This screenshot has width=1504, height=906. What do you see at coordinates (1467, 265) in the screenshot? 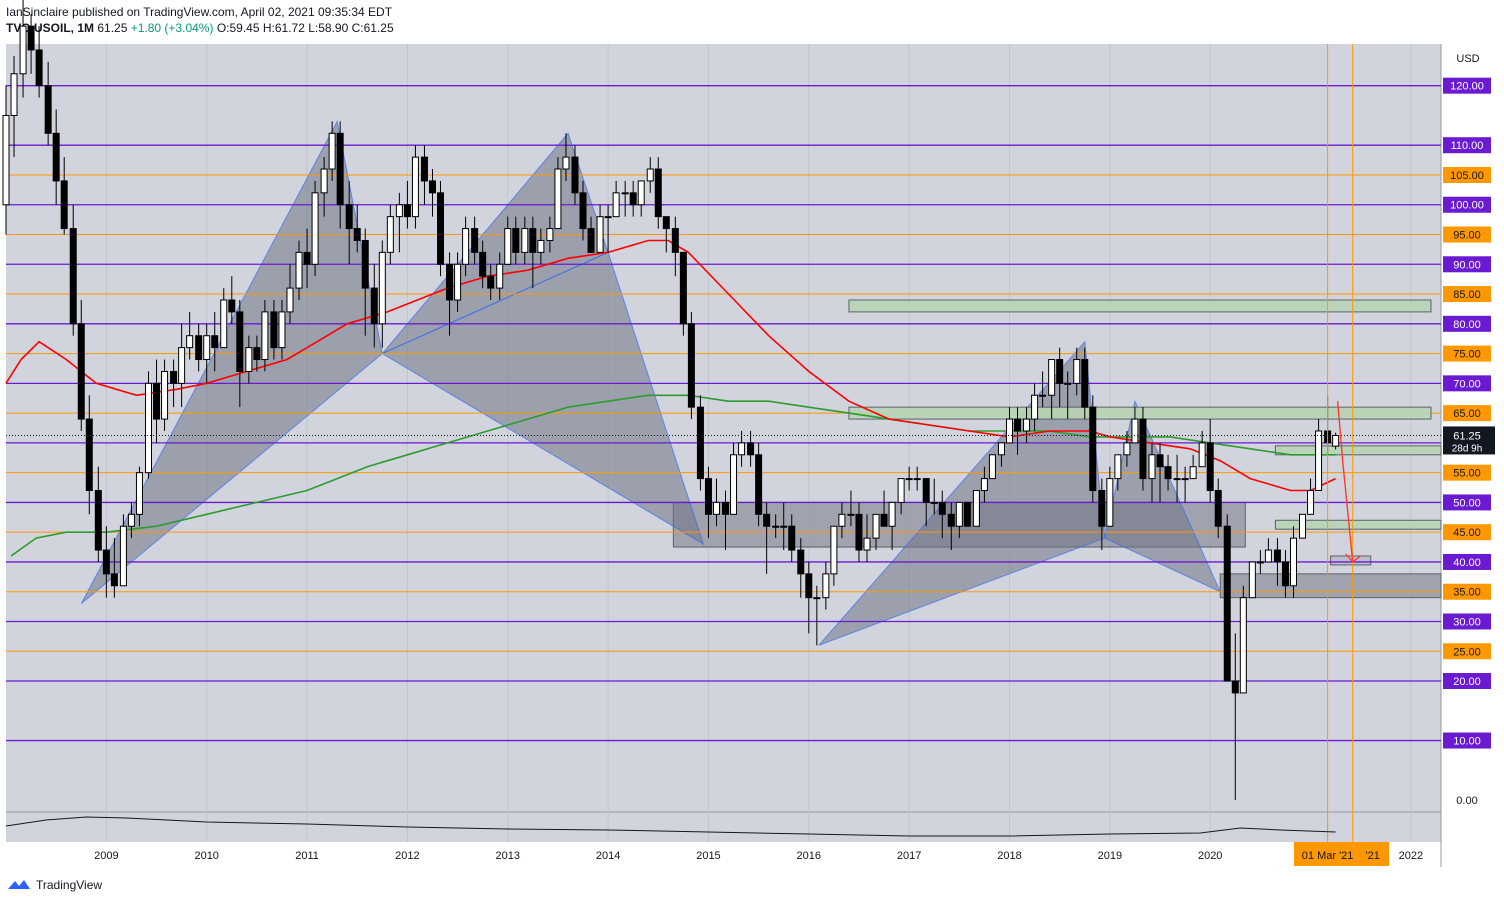
I see `price-label: 90.00` at bounding box center [1467, 265].